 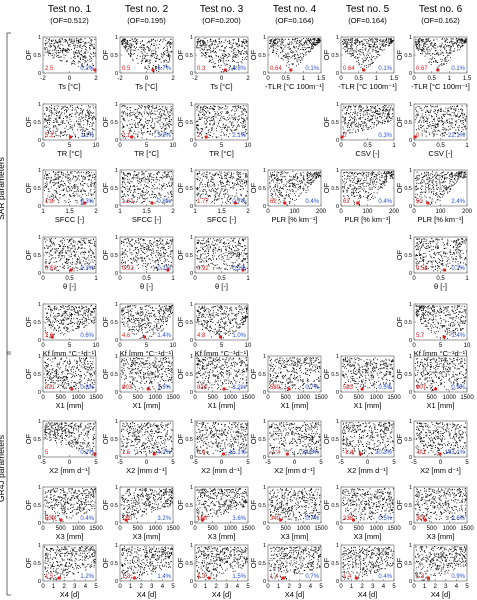 I want to click on optimum-marker, so click(x=95, y=70).